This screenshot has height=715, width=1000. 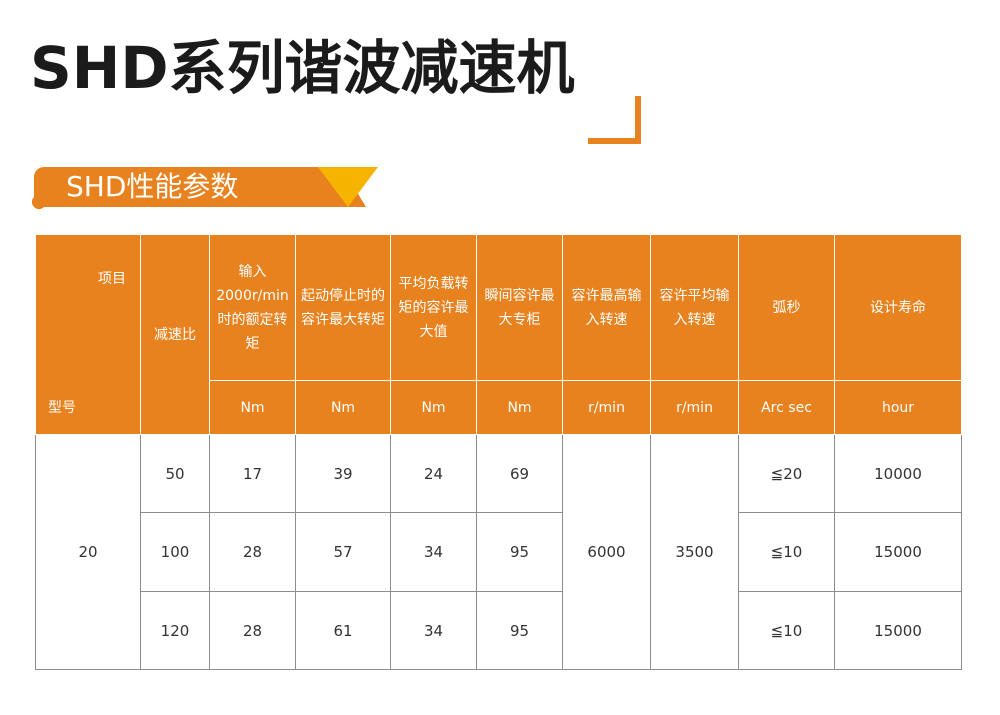 I want to click on section-title: SHD性能参数, so click(x=152, y=186).